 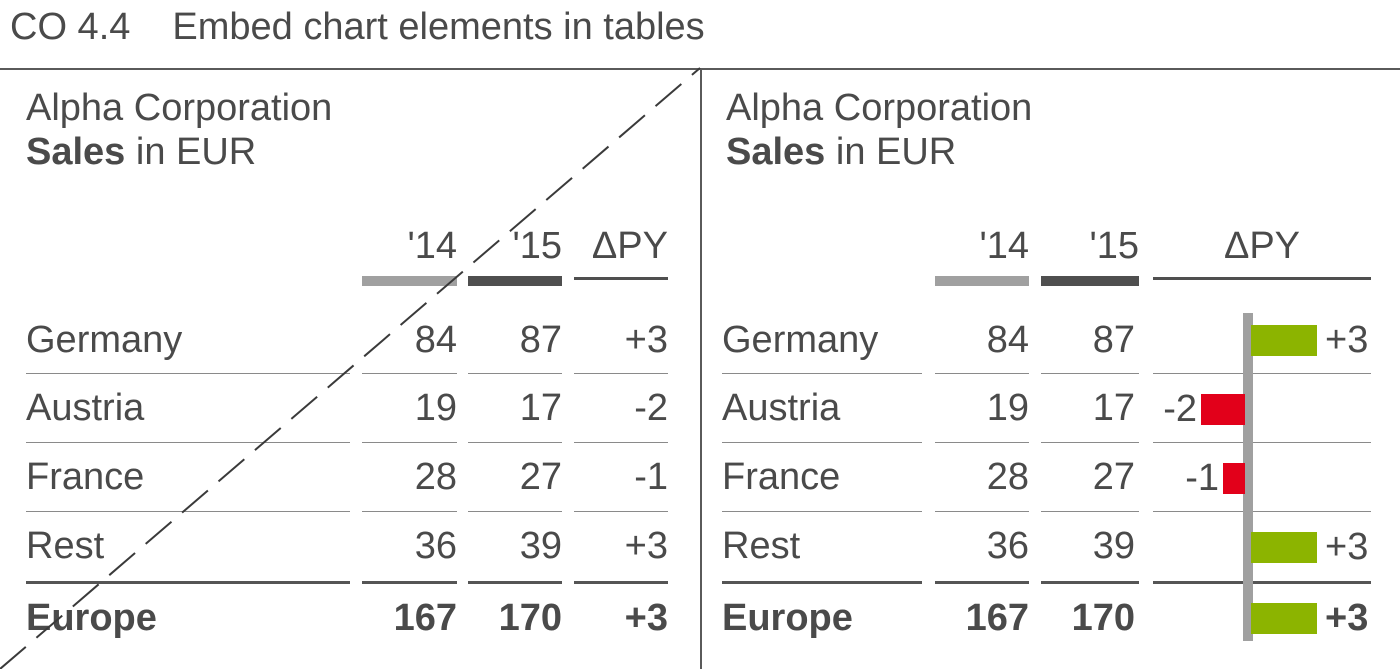 What do you see at coordinates (1347, 340) in the screenshot?
I see `delta-label-germany: +3` at bounding box center [1347, 340].